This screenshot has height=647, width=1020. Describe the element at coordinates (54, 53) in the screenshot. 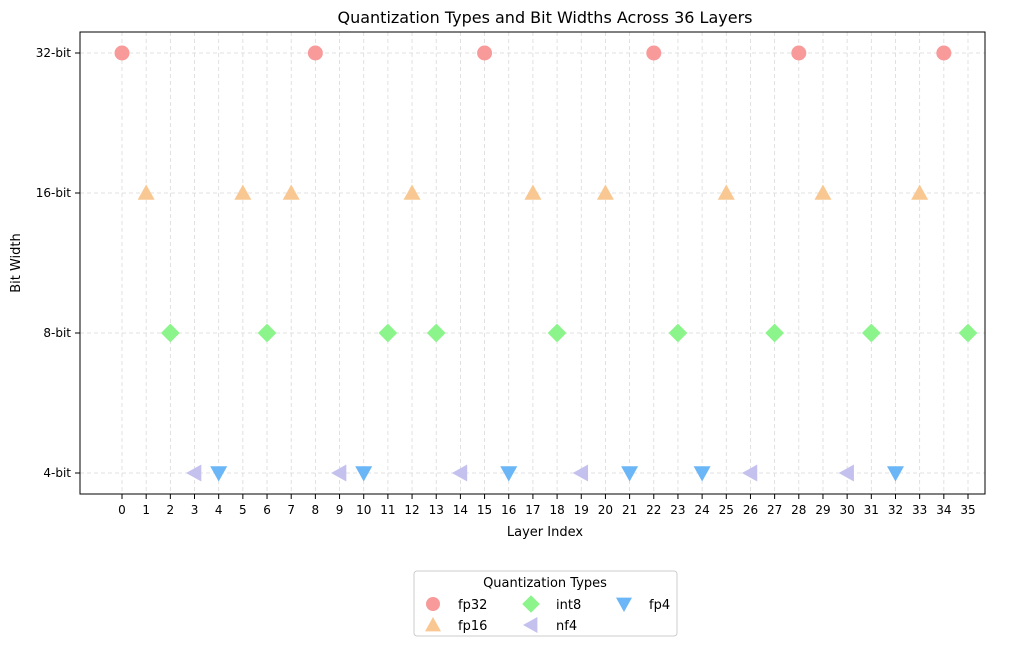

I see `y-tick-label: 32-bit` at that location.